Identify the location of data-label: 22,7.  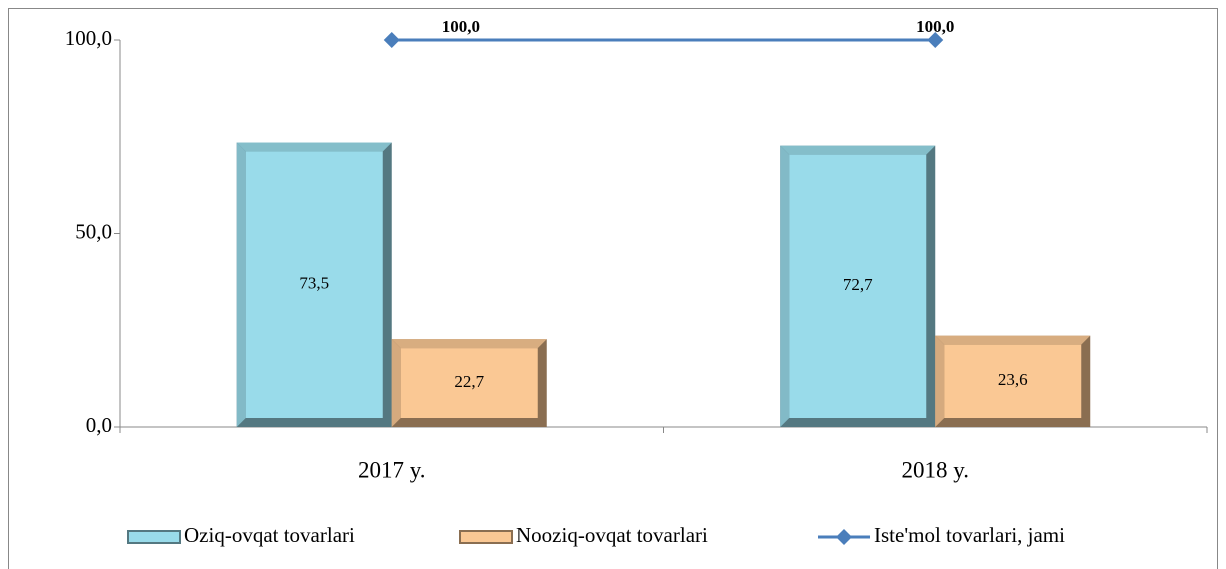
(469, 381).